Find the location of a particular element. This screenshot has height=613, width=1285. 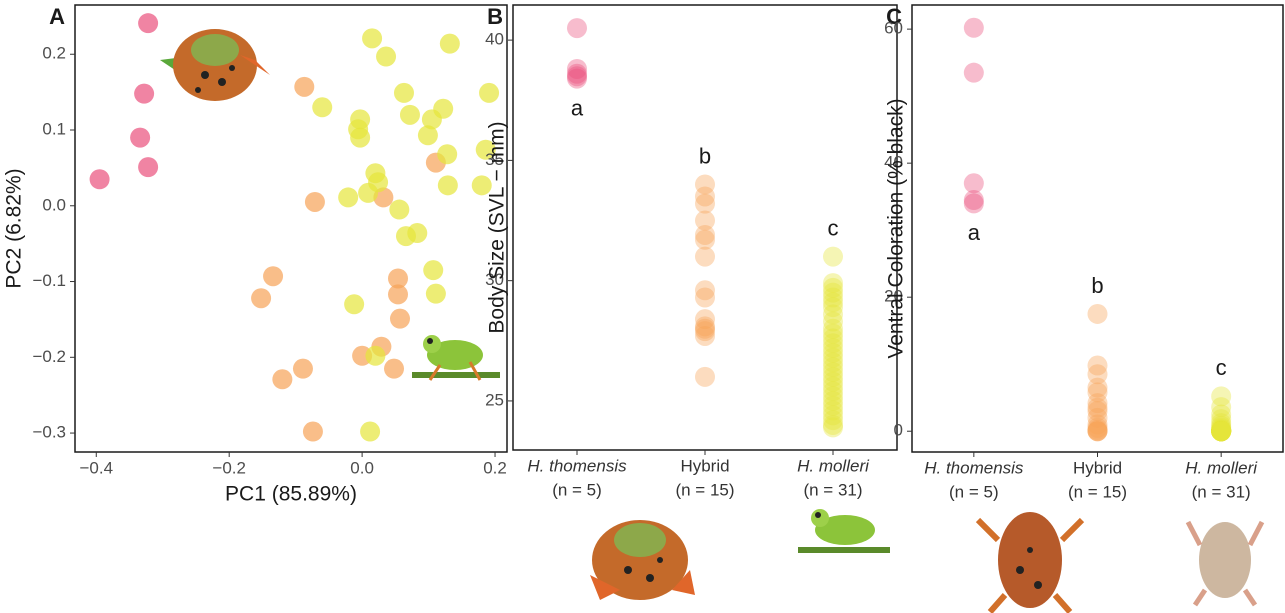

sample-size: (n = 15) is located at coordinates (1097, 491).